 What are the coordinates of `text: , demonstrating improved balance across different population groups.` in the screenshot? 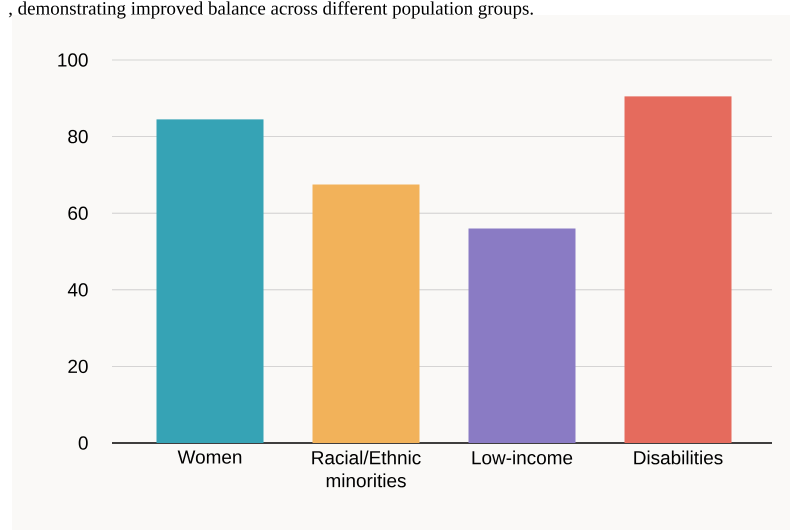 It's located at (270, 10).